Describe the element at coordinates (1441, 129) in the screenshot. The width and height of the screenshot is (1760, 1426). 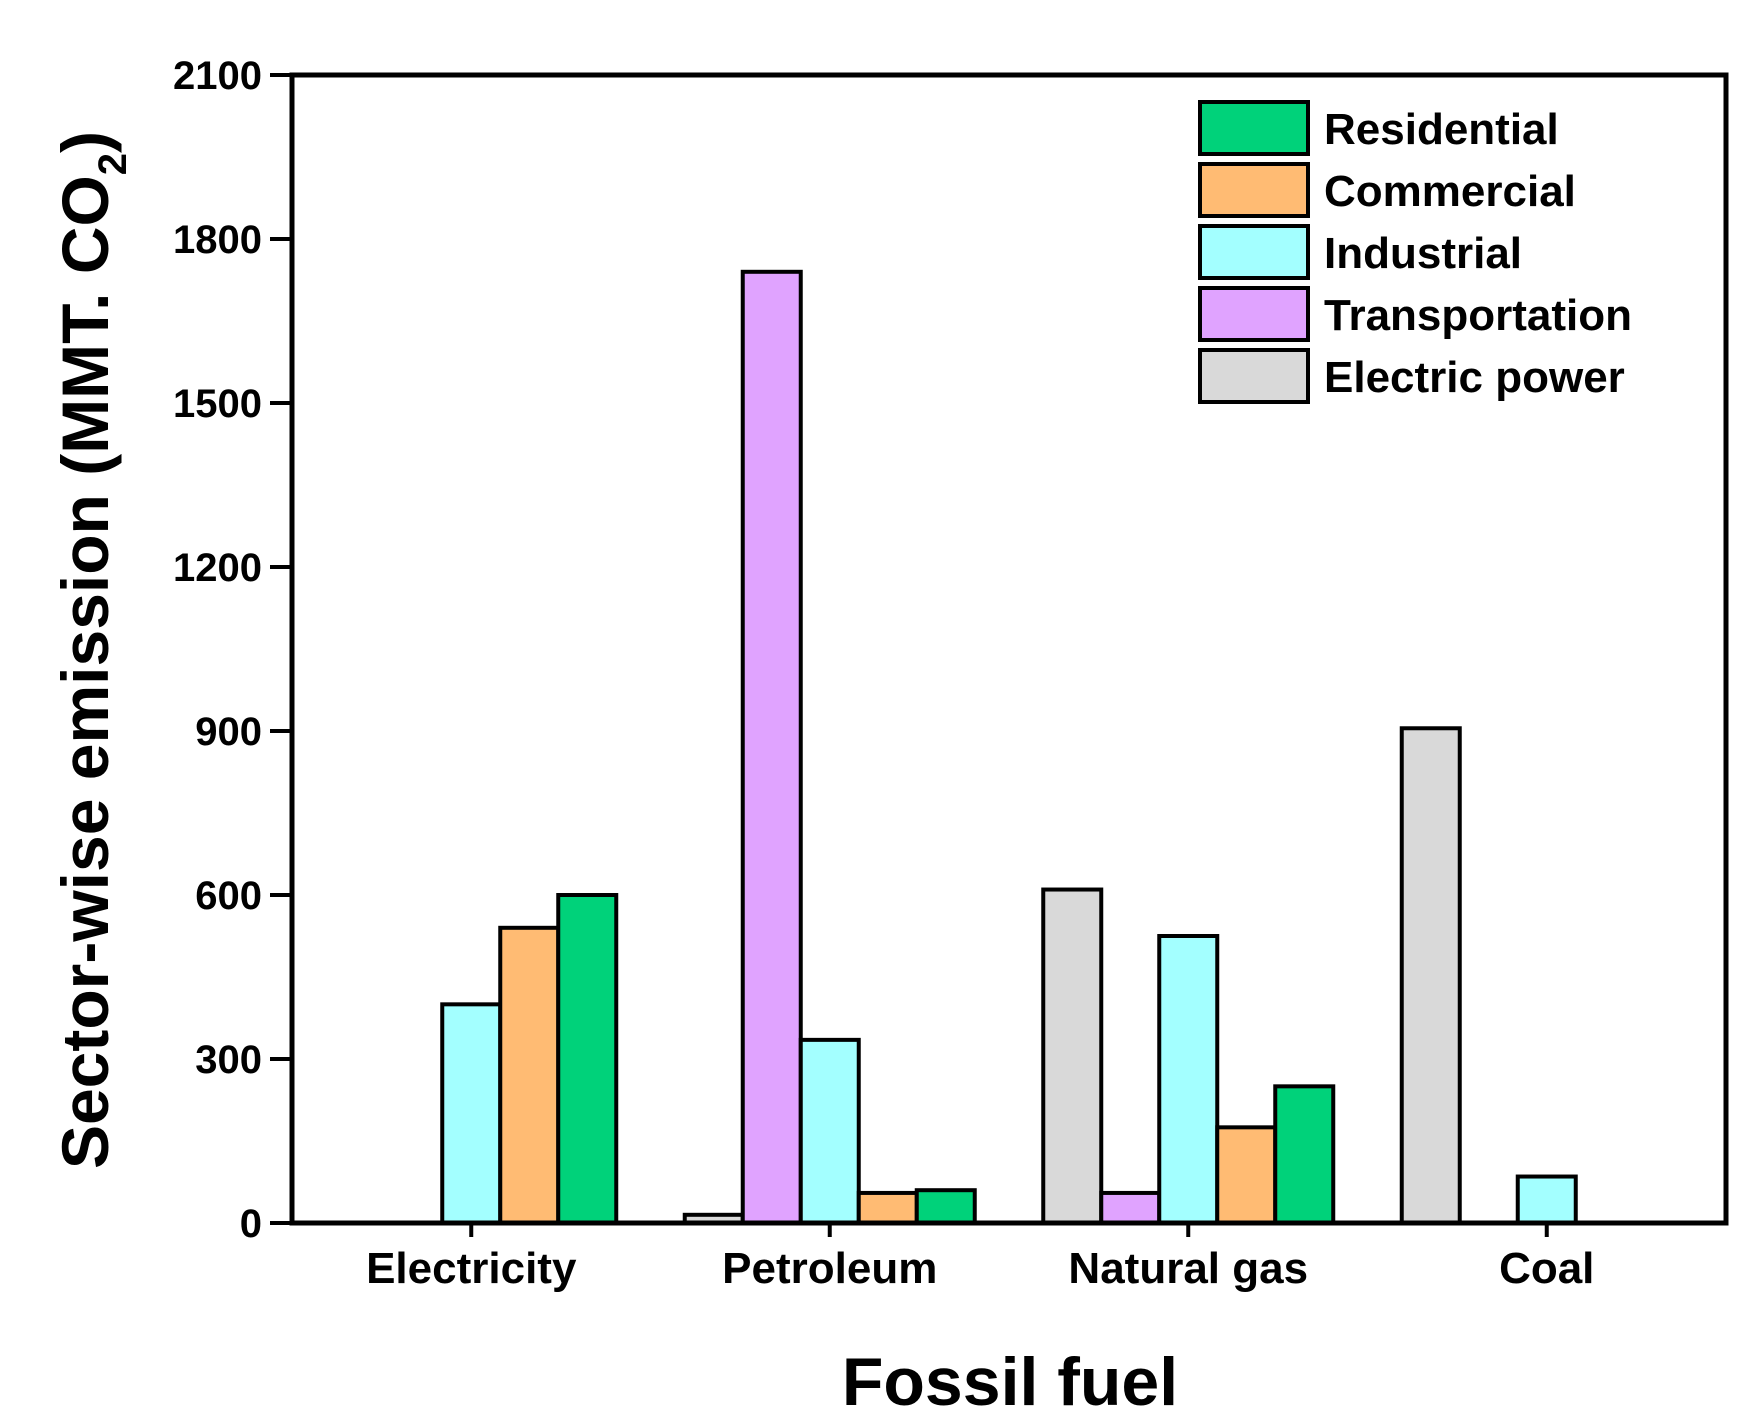
I see `legend-label: Residential` at that location.